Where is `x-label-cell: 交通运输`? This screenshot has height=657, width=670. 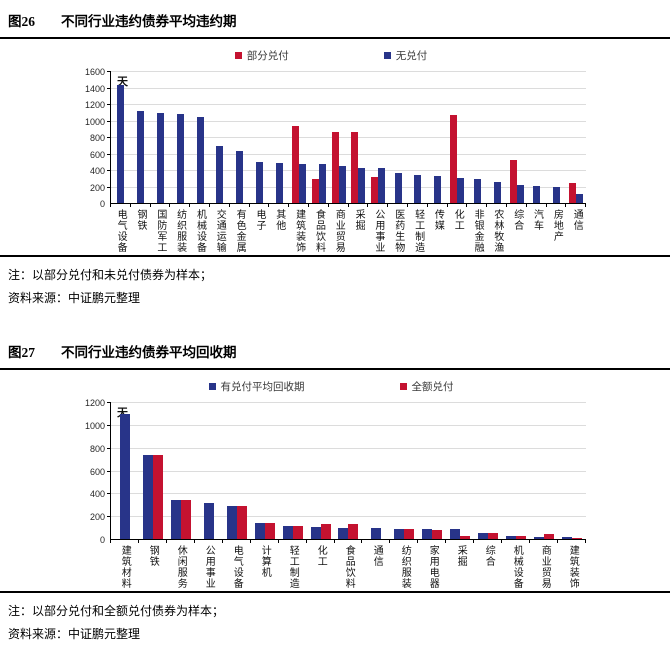
x-label-cell: 交通运输 is located at coordinates (219, 231).